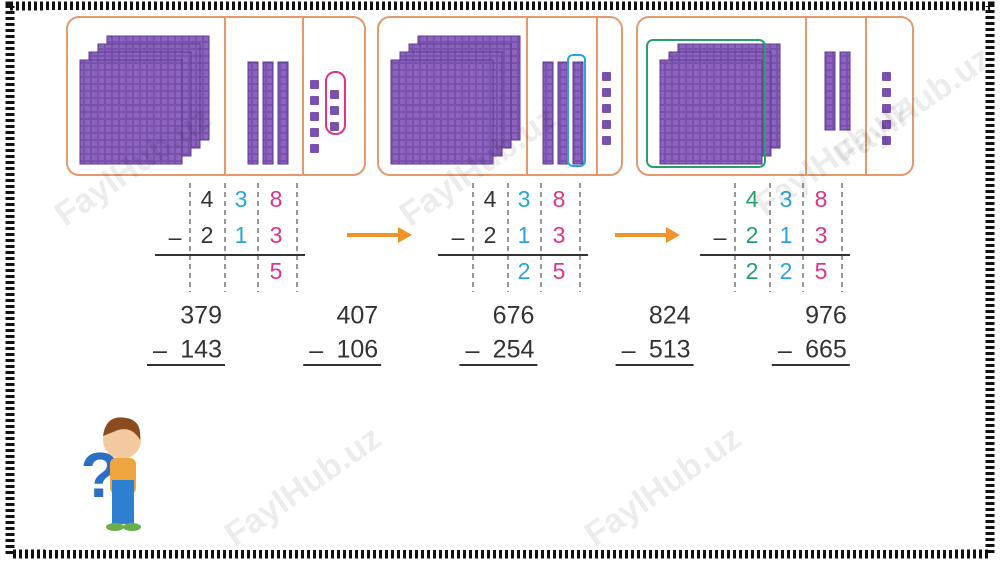  I want to click on minuend: 407, so click(357, 316).